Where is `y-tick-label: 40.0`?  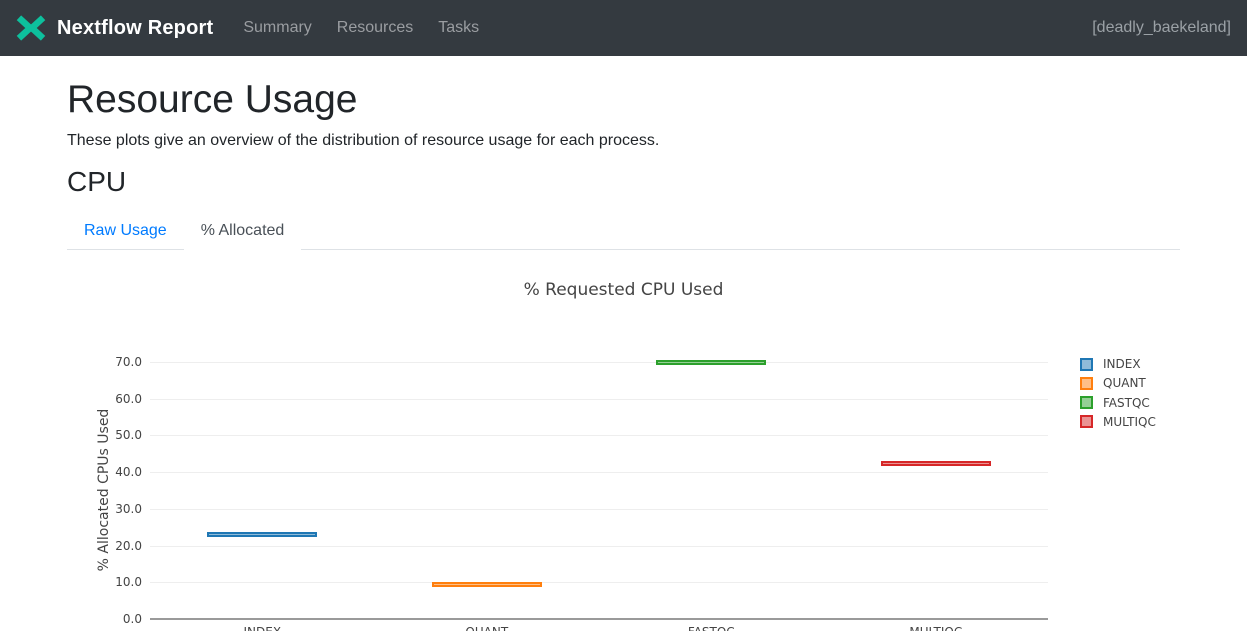 y-tick-label: 40.0 is located at coordinates (128, 472).